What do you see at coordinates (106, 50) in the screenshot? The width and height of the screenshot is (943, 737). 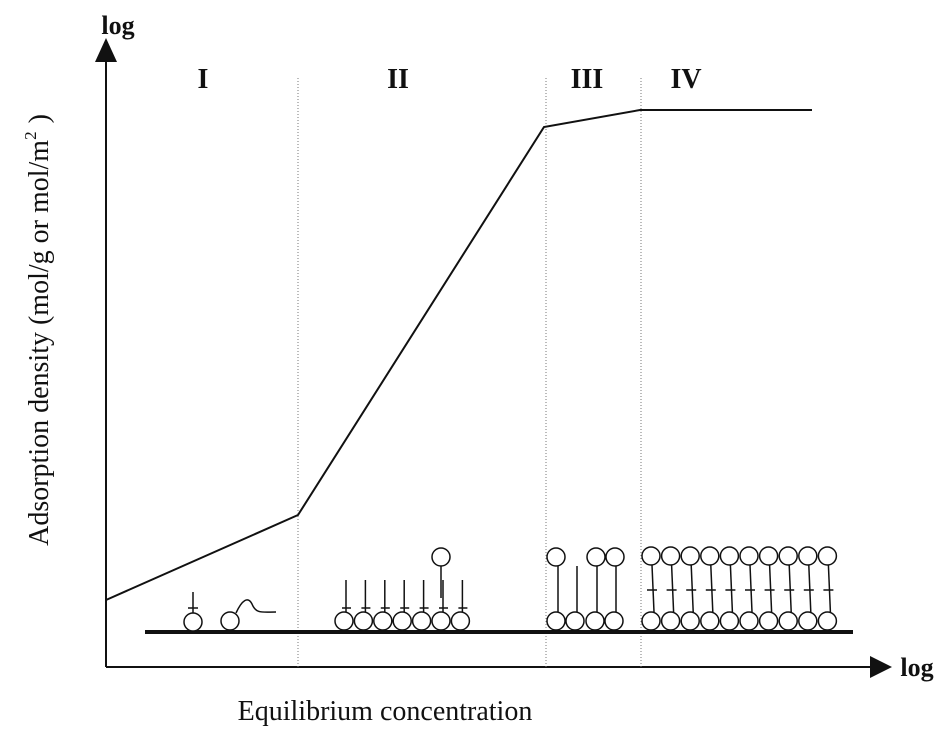 I see `y-arrow` at bounding box center [106, 50].